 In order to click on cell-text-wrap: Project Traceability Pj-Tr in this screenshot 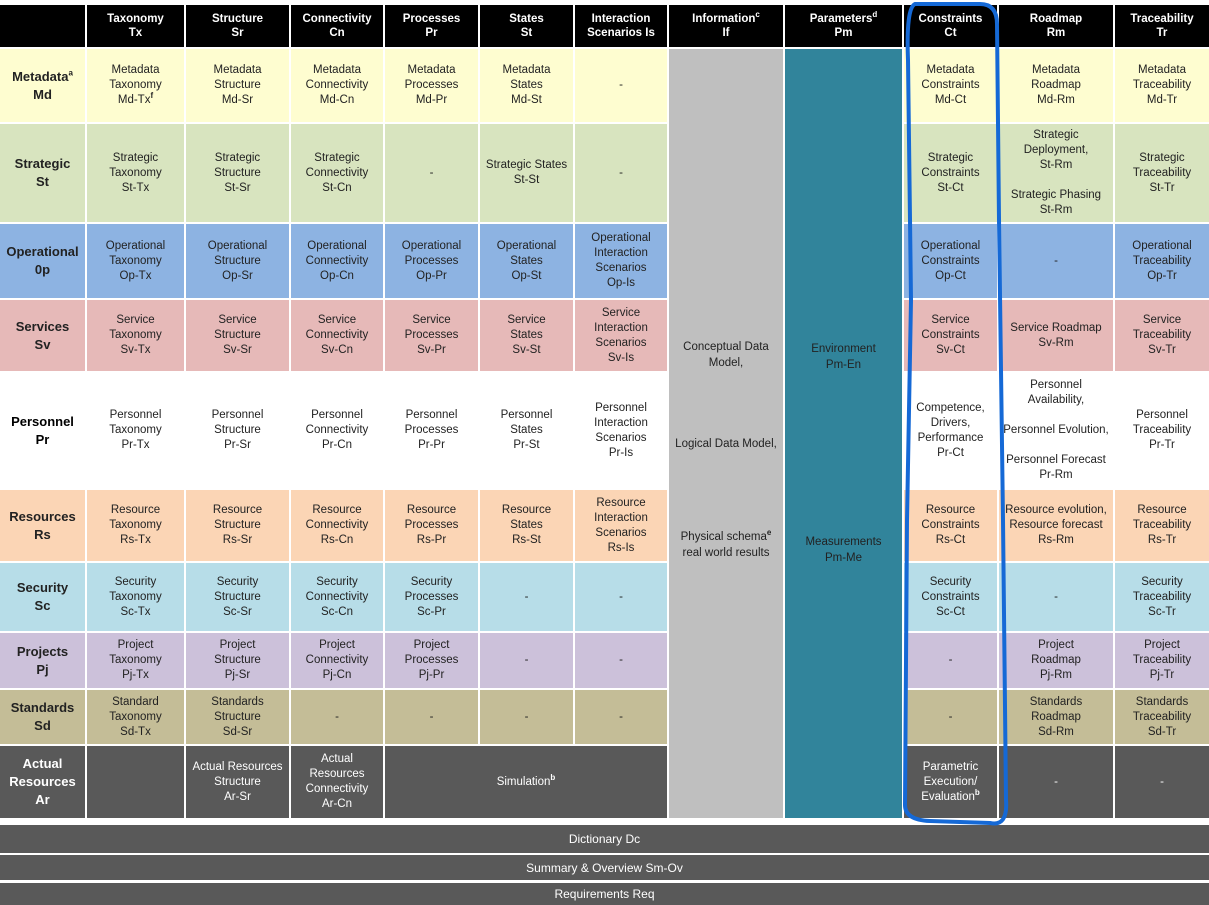, I will do `click(1162, 660)`.